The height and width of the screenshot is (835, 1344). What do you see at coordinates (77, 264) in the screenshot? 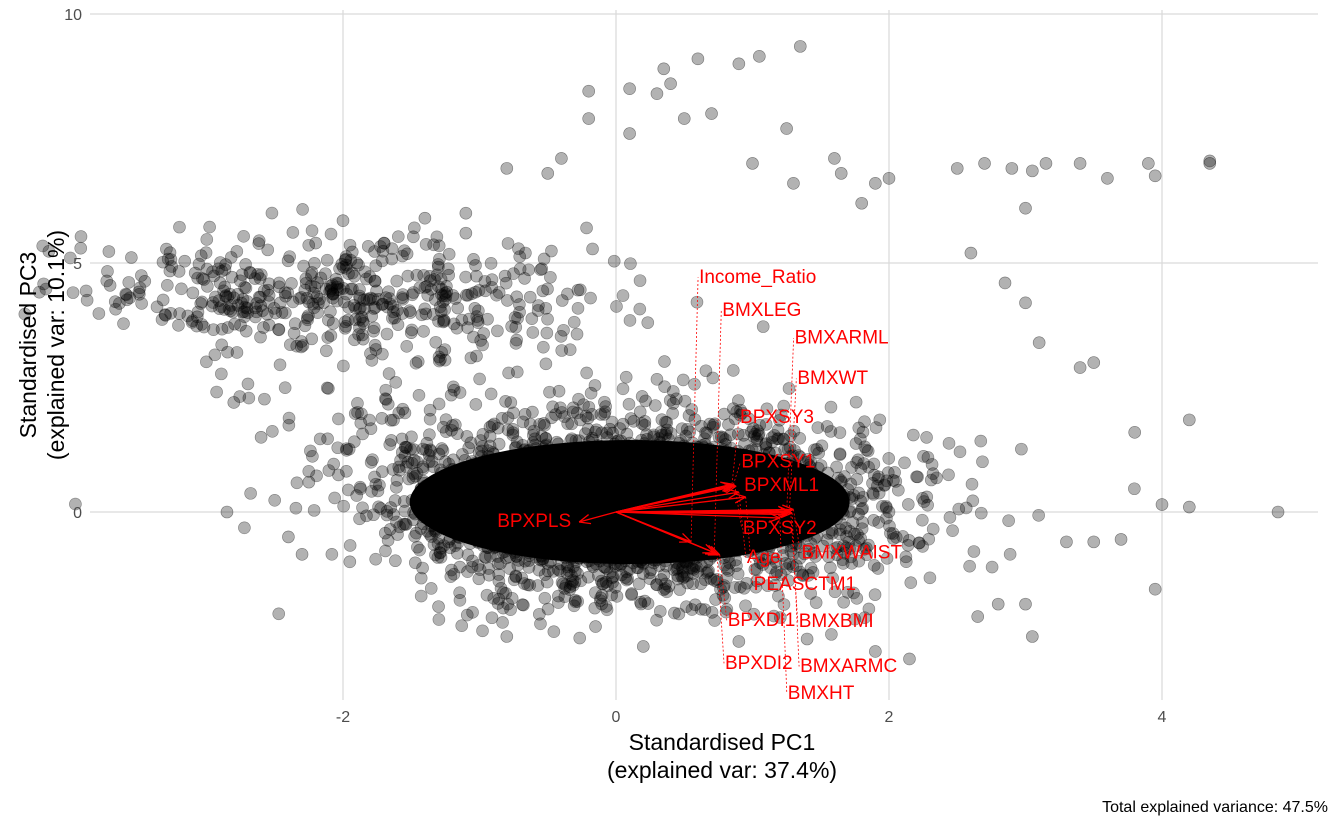
I see `y-tick-label: 5` at bounding box center [77, 264].